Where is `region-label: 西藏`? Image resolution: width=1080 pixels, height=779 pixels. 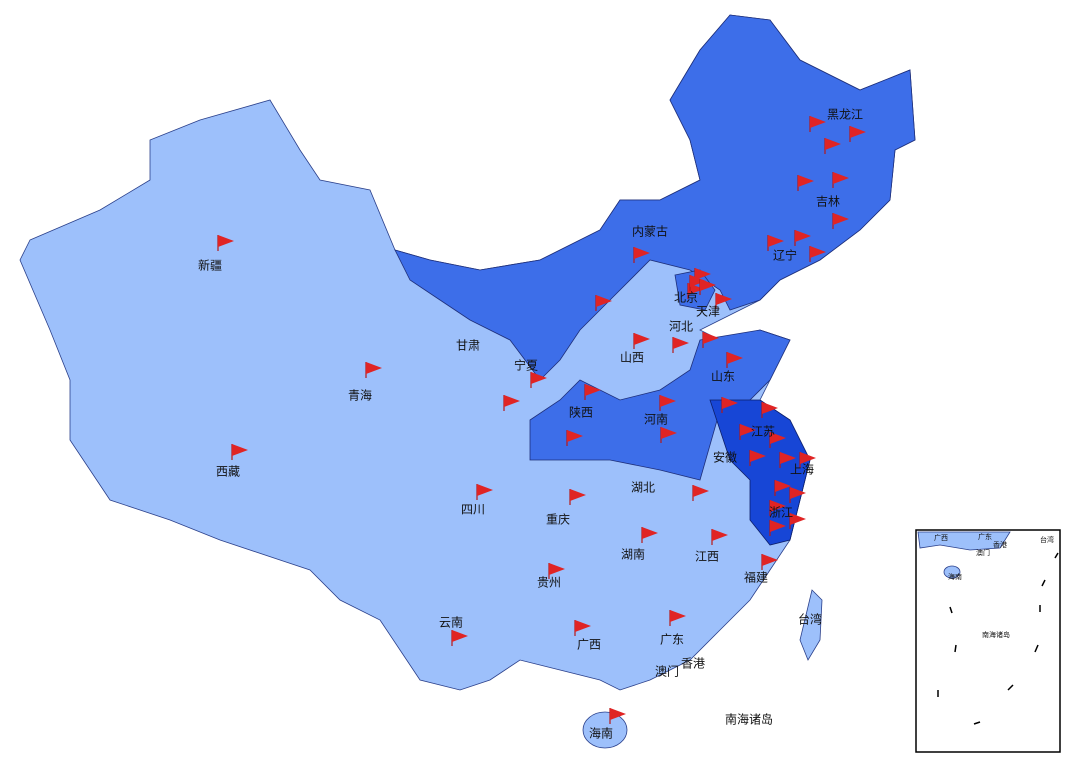
region-label: 西藏 is located at coordinates (228, 472).